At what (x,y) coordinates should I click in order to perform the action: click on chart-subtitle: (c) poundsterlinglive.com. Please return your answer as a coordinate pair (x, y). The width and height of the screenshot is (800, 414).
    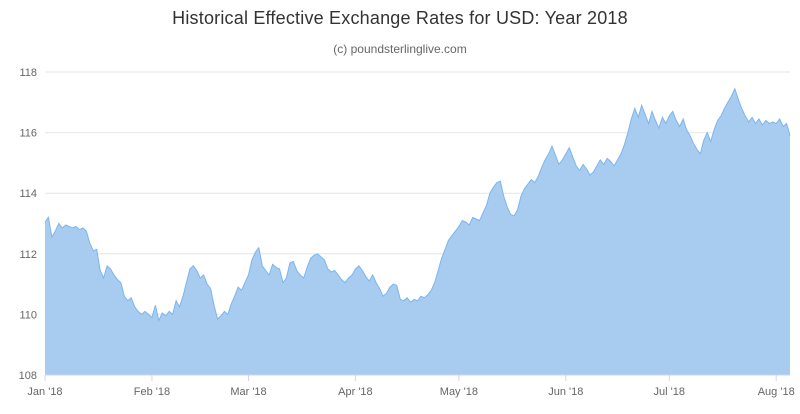
    Looking at the image, I should click on (400, 49).